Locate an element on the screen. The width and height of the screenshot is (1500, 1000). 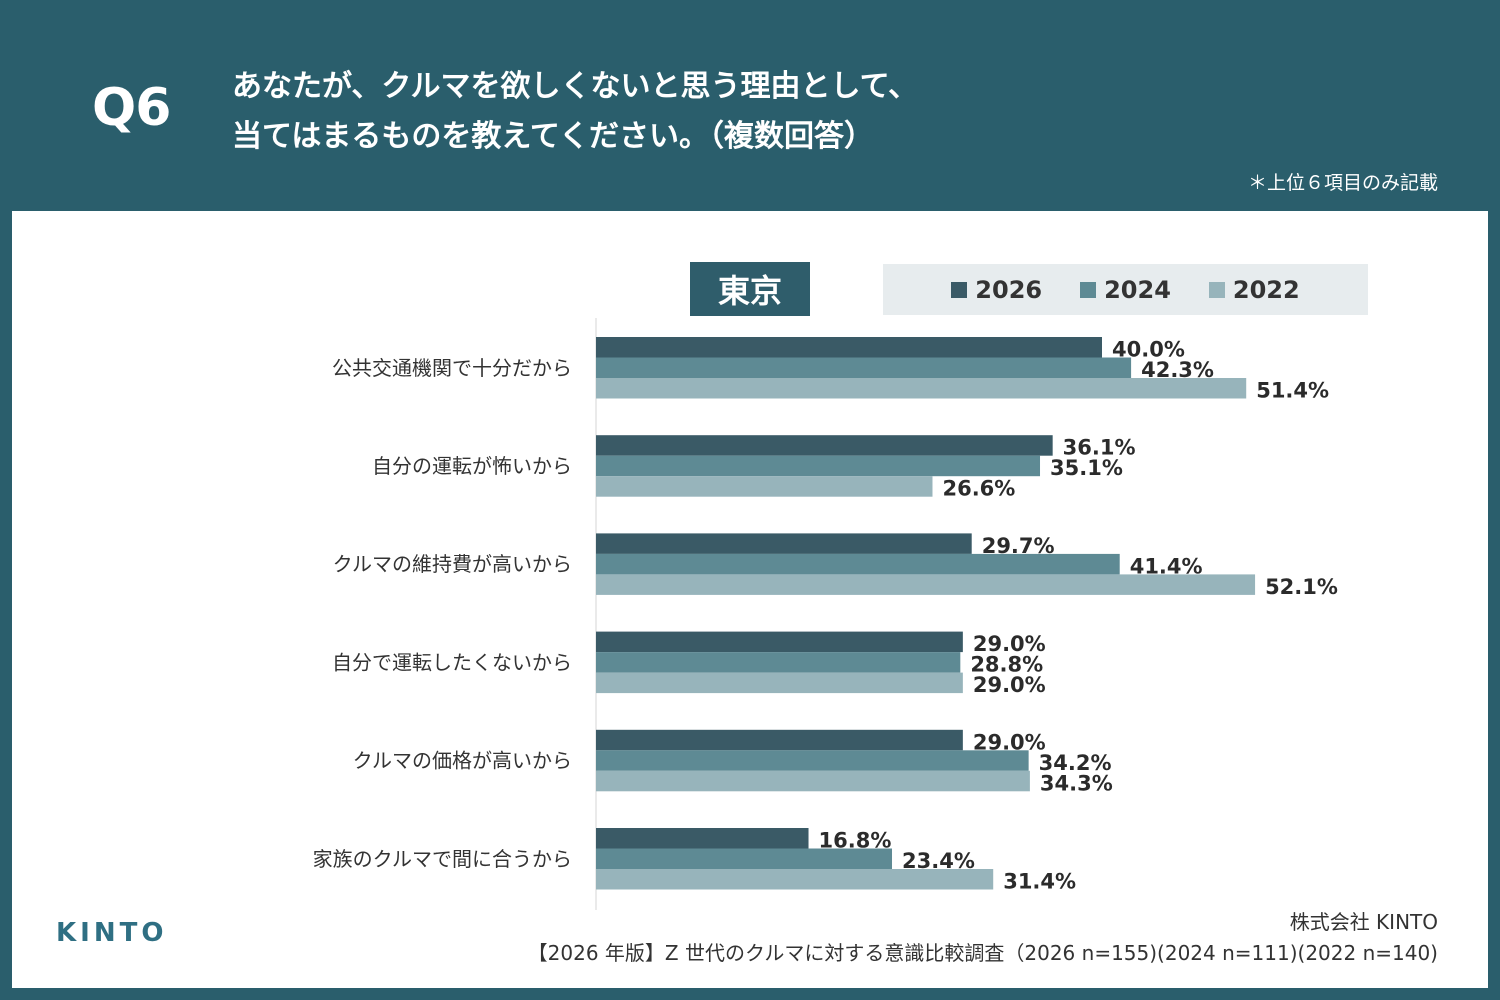
legend-label-2024: 2024 is located at coordinates (1137, 289).